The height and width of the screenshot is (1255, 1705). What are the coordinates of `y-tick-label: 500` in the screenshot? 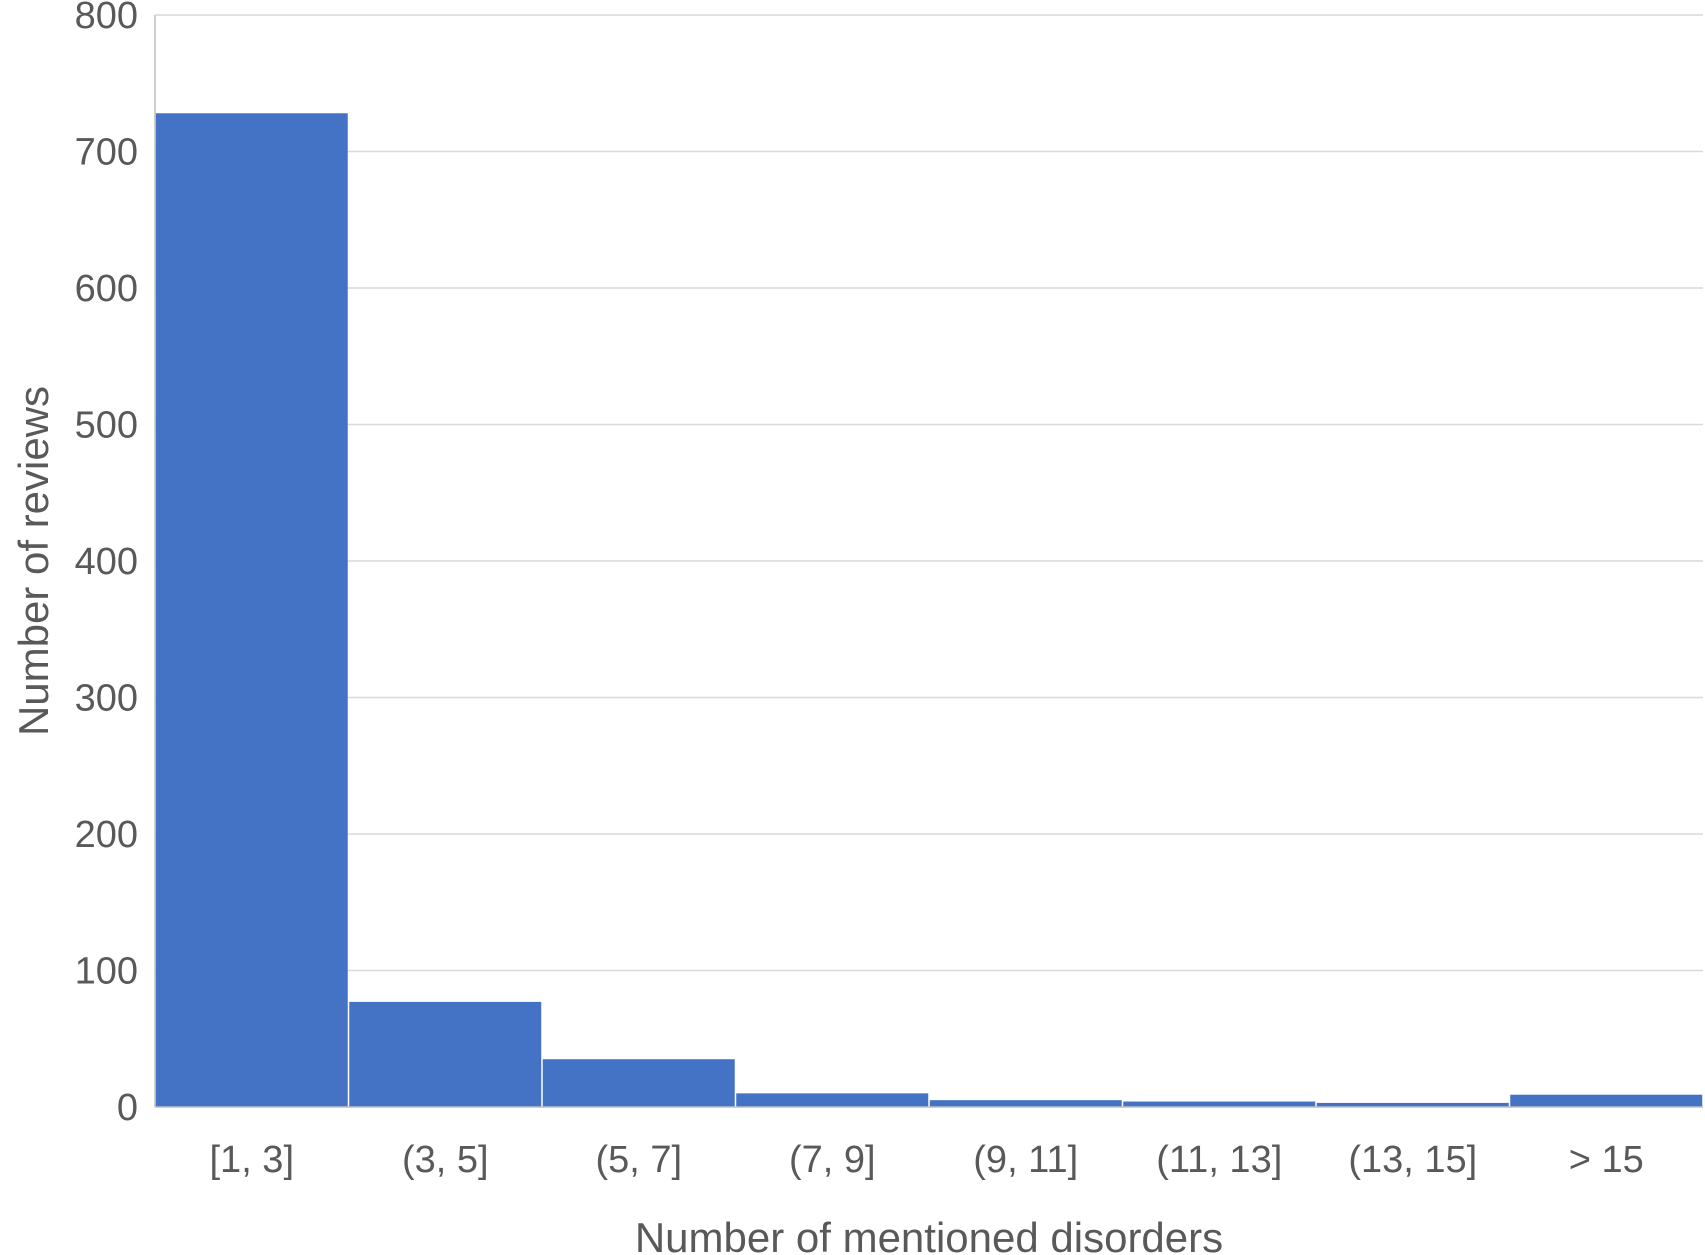 It's located at (106, 426).